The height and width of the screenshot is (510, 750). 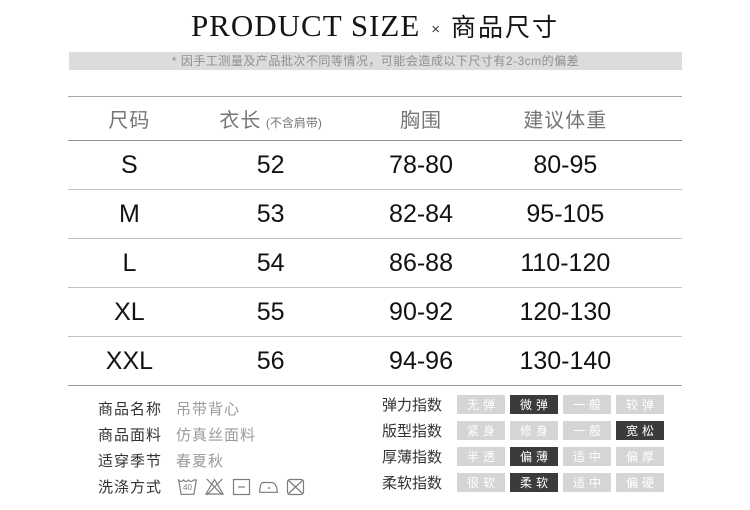 What do you see at coordinates (270, 164) in the screenshot?
I see `cell-length: 52` at bounding box center [270, 164].